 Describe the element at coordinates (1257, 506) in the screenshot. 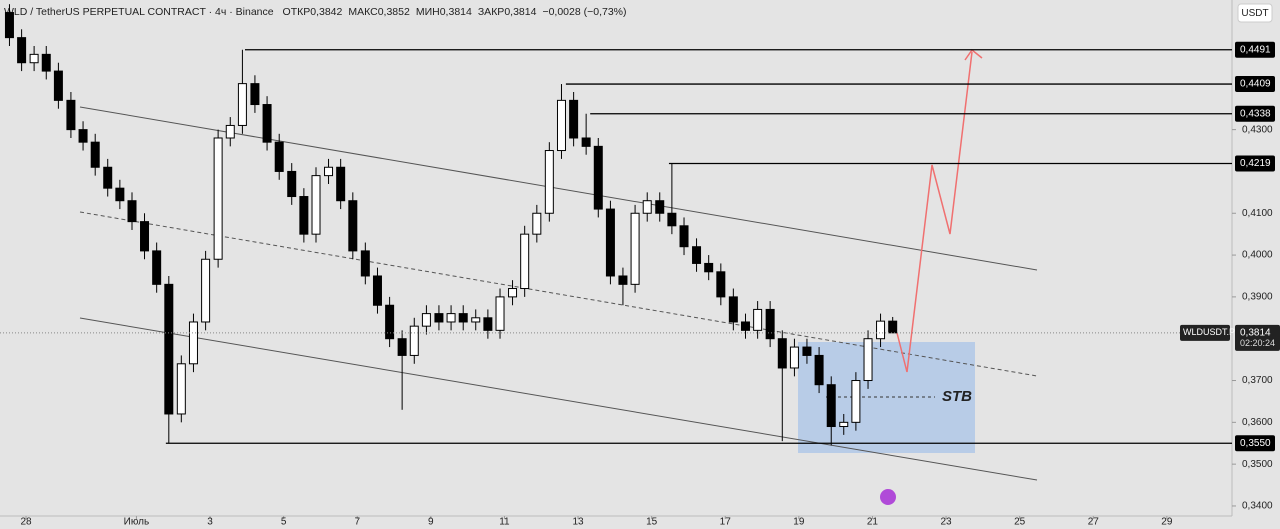

I see `y-tick-label: 0,3400` at that location.